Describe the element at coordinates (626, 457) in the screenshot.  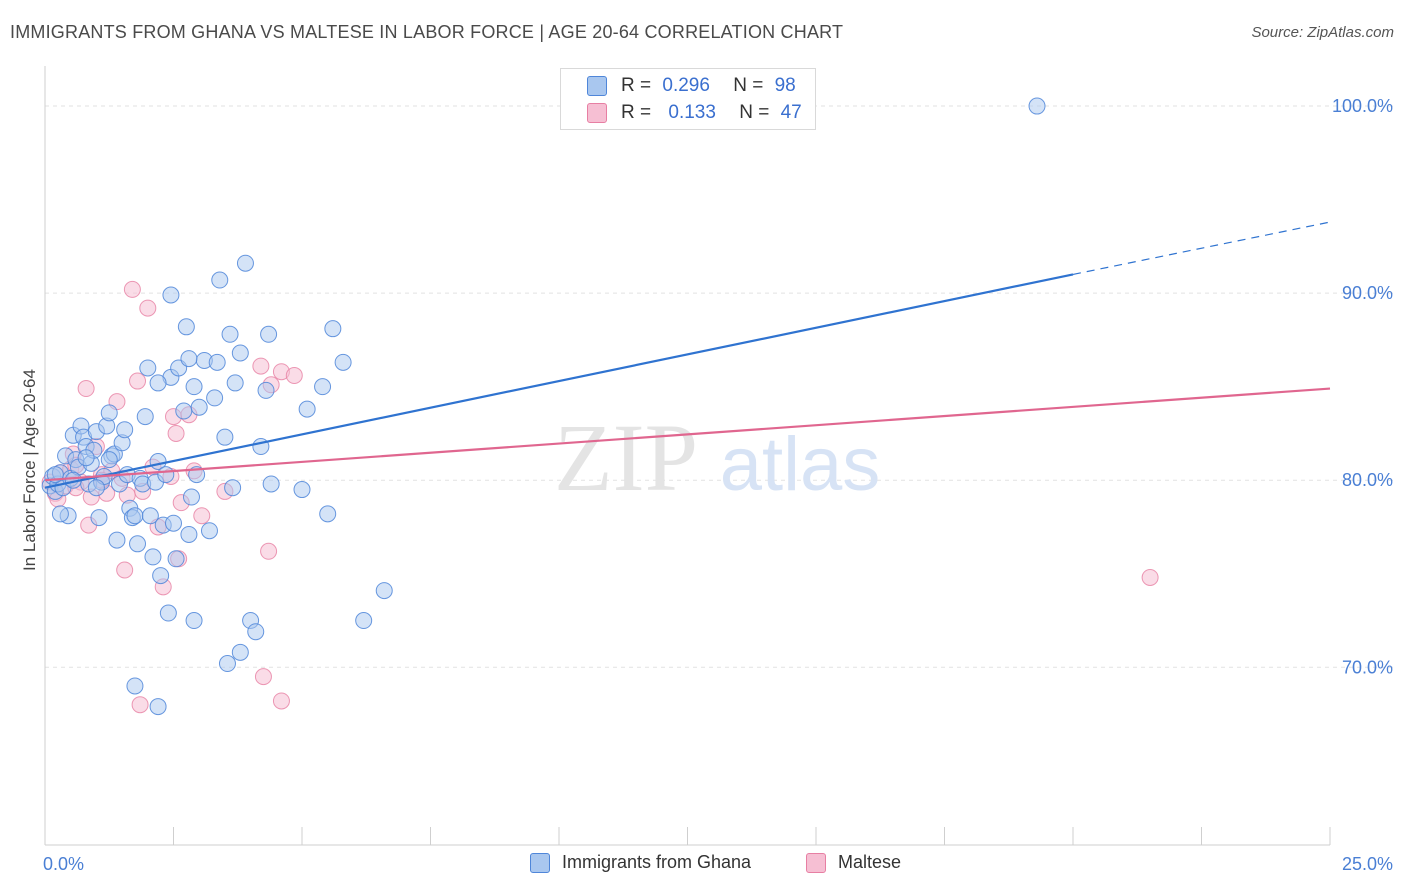
I see `watermark-zip: ZIP` at that location.